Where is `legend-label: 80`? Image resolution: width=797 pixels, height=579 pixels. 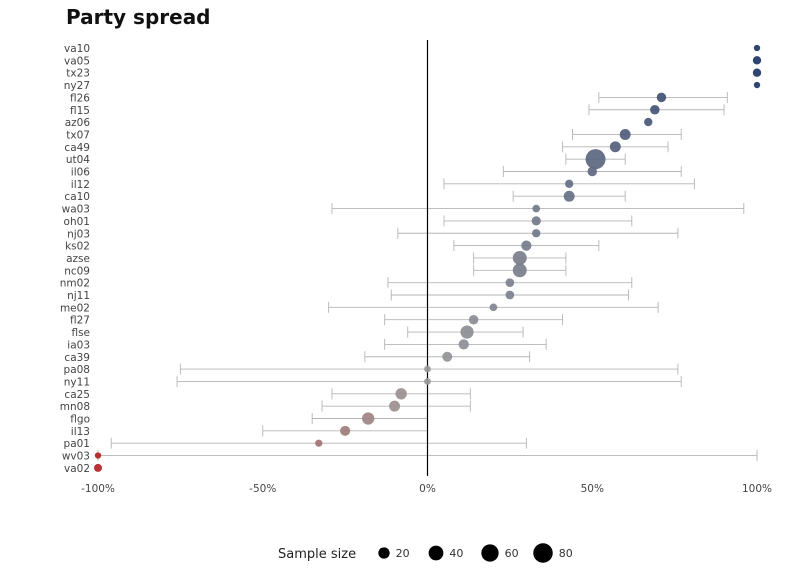 legend-label: 80 is located at coordinates (566, 553).